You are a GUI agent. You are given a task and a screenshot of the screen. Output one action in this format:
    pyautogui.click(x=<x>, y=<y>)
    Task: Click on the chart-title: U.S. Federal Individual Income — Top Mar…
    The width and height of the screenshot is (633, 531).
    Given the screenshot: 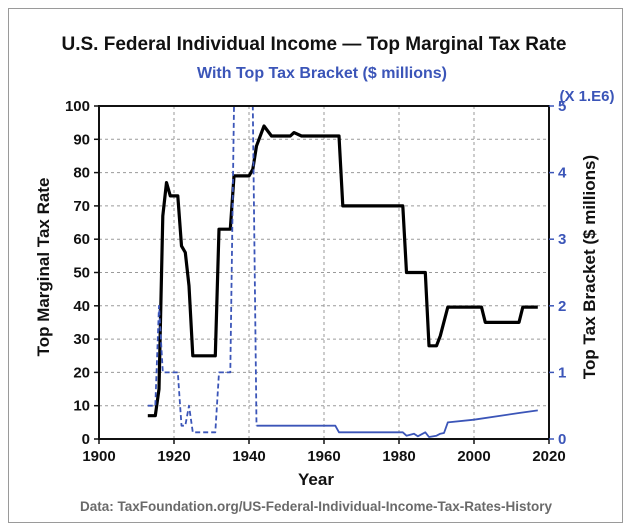 What is the action you would take?
    pyautogui.click(x=313, y=44)
    